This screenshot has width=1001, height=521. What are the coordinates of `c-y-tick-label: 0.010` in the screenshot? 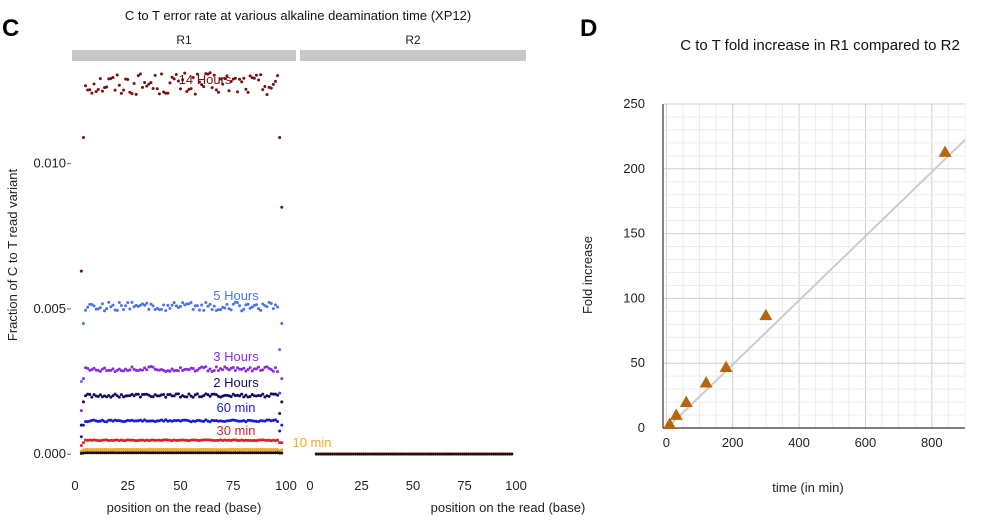 It's located at (49, 163).